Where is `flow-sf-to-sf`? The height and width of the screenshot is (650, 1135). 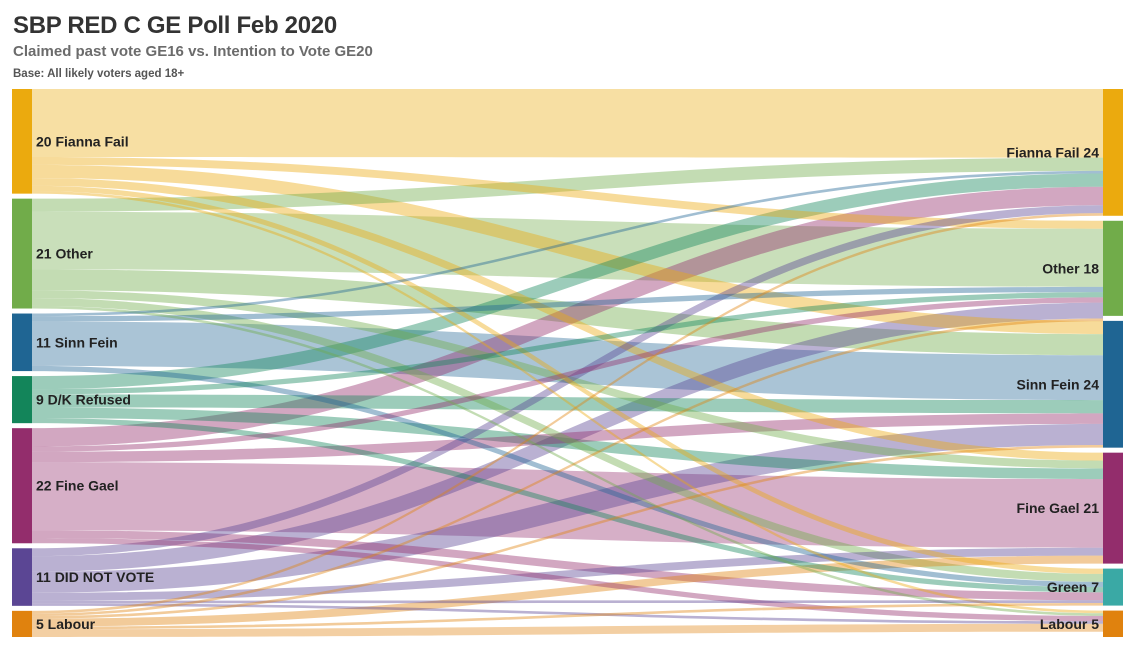
flow-sf-to-sf is located at coordinates (567, 361).